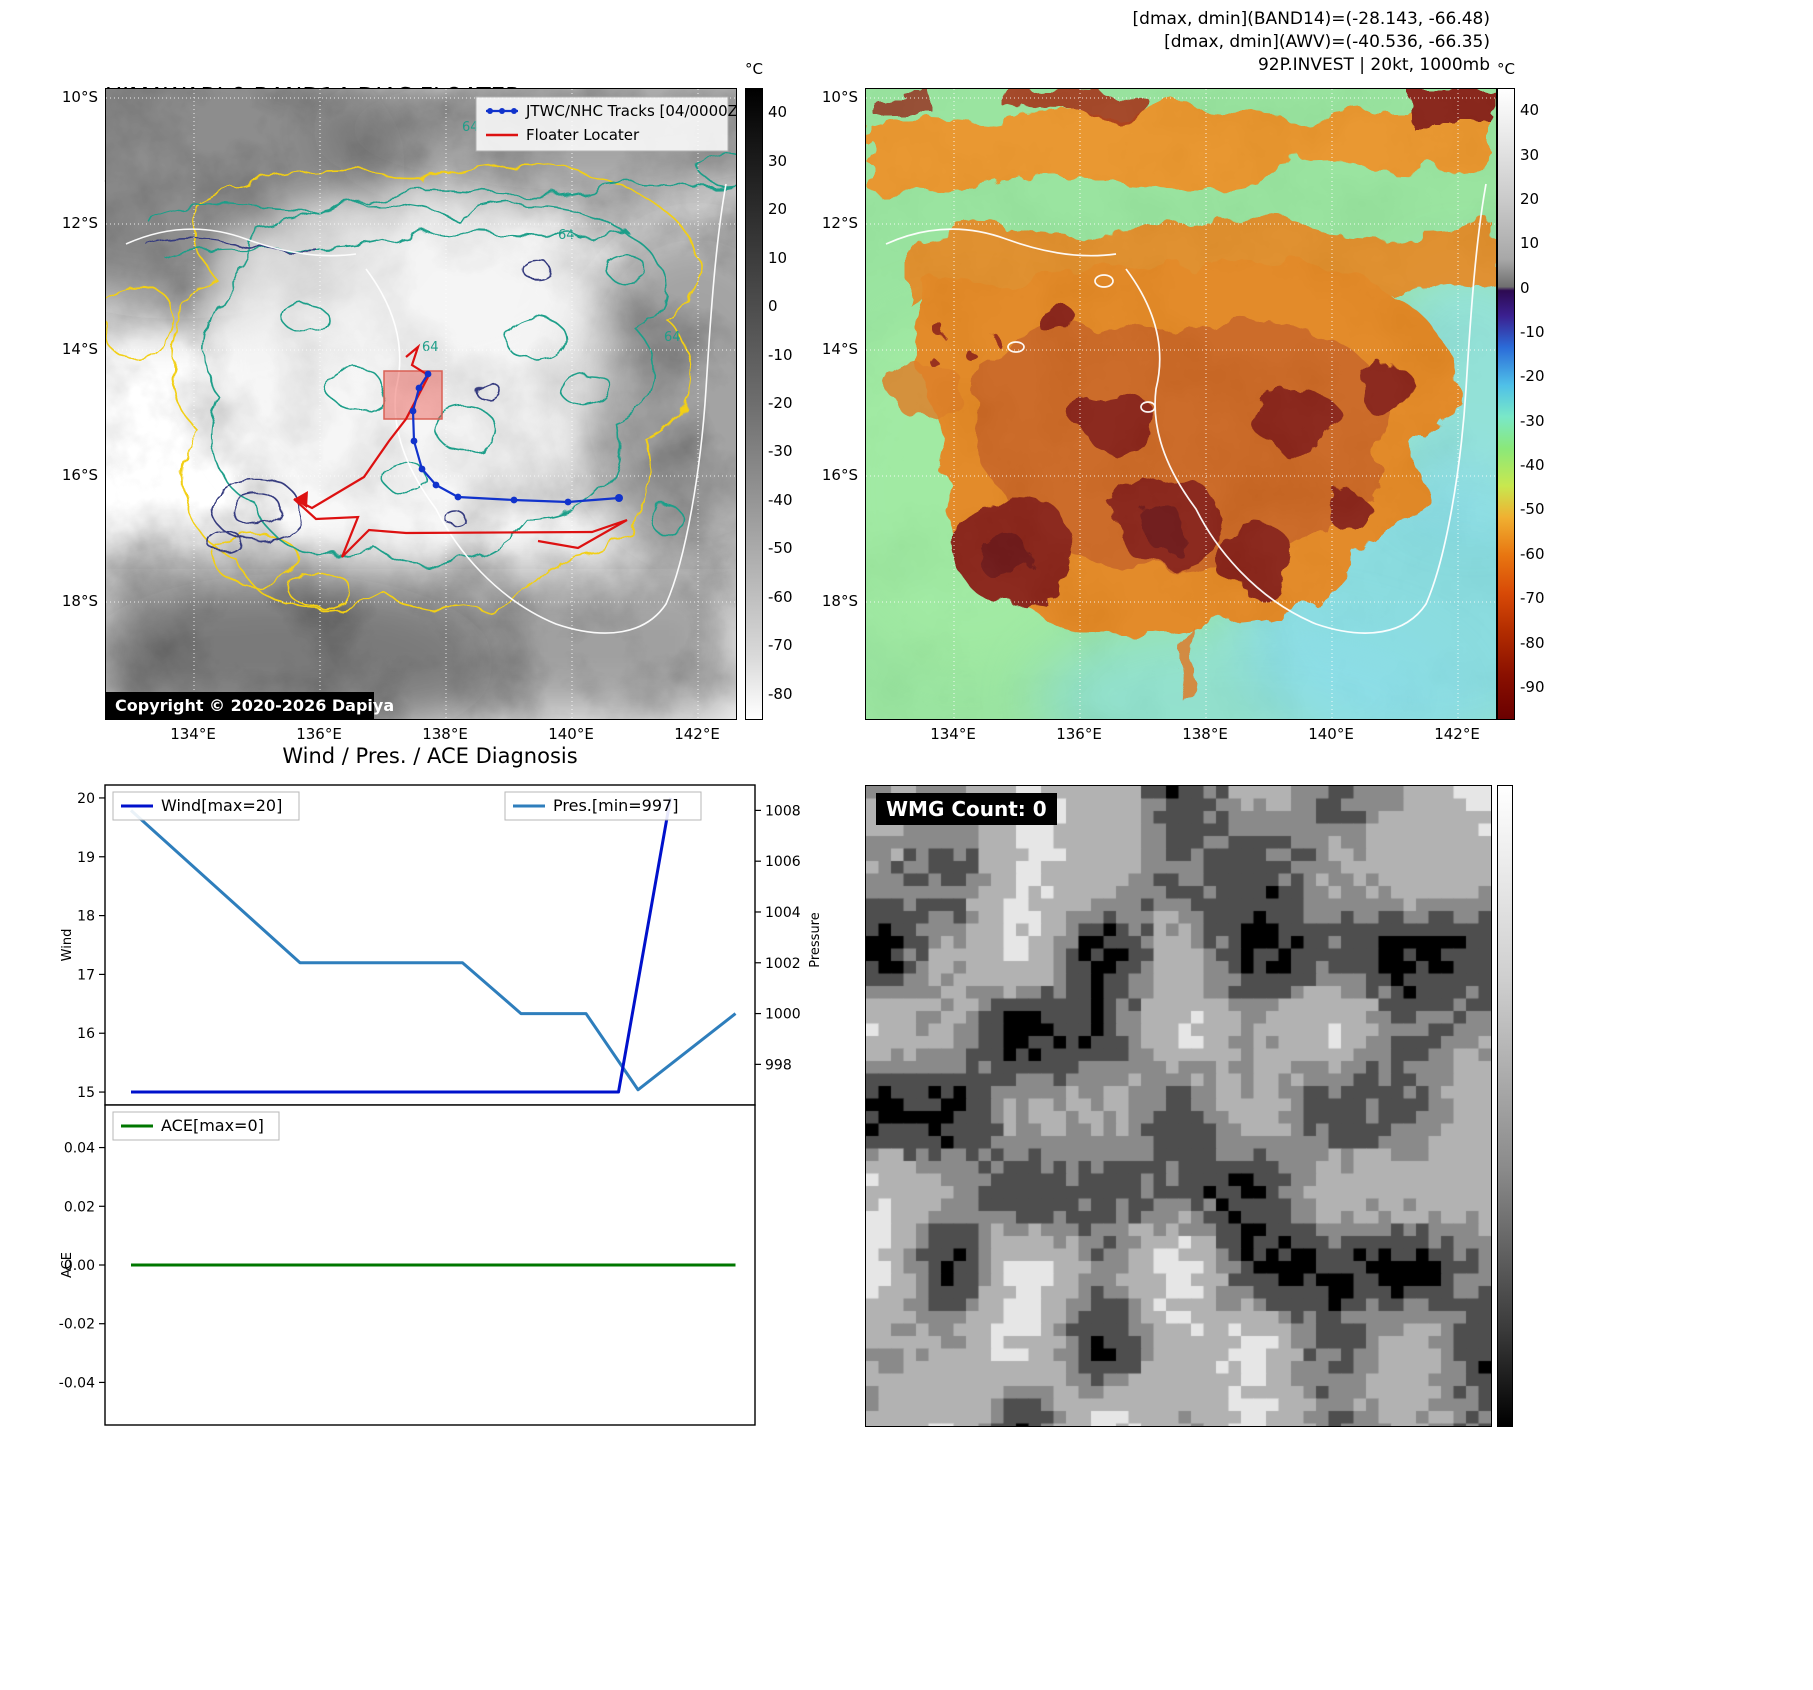  I want to click on diagnosis-title: Wind / Pres. / ACE Diagnosis, so click(430, 756).